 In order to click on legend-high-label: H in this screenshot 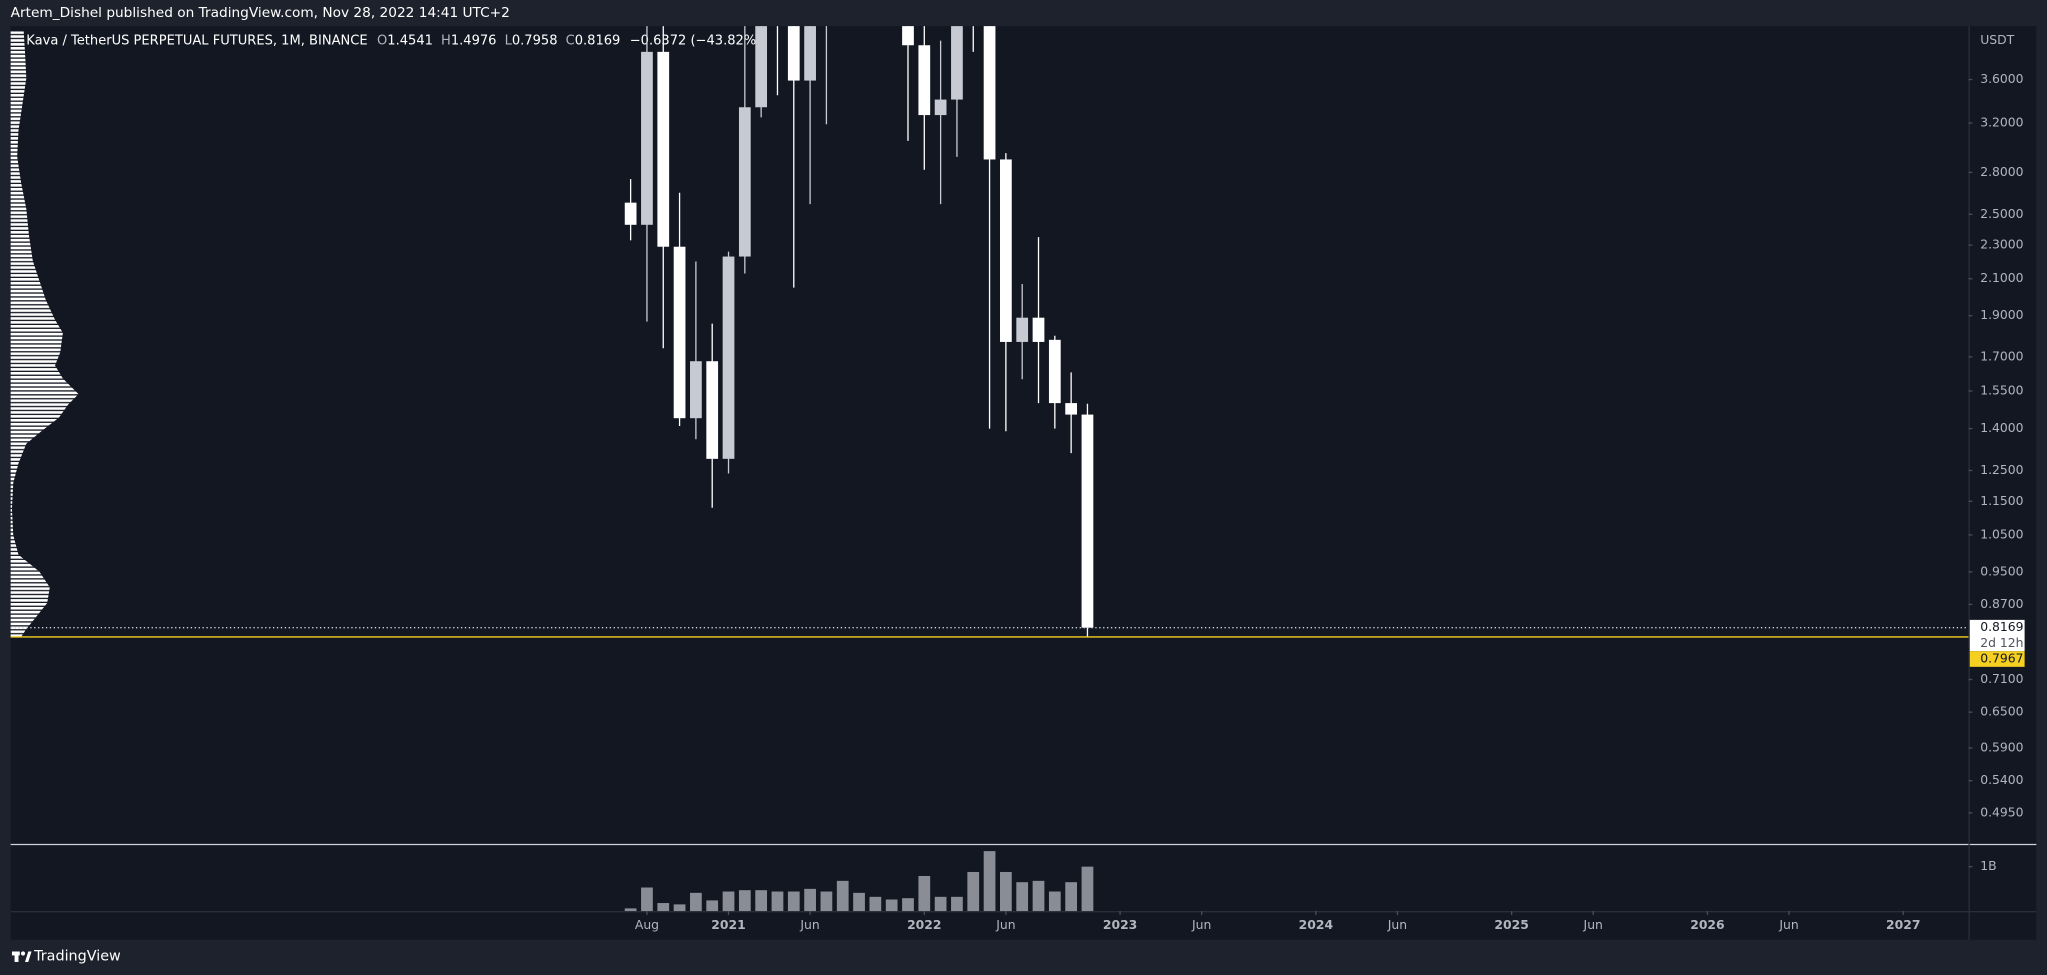, I will do `click(446, 40)`.